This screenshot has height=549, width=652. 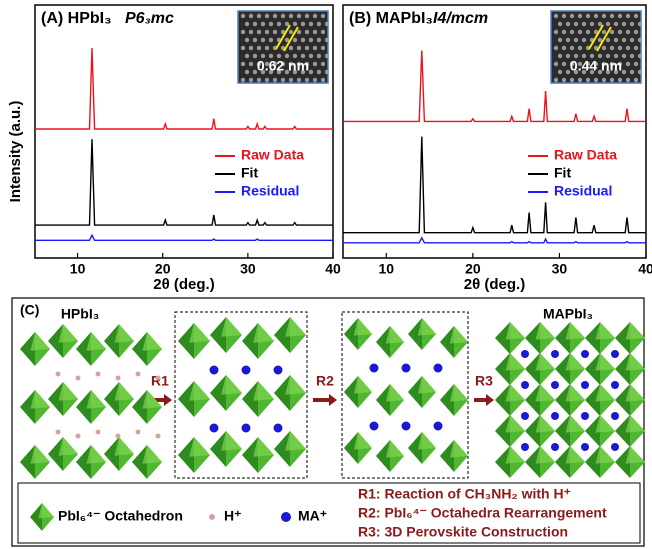 I want to click on x-tick-label: 10, so click(x=78, y=269).